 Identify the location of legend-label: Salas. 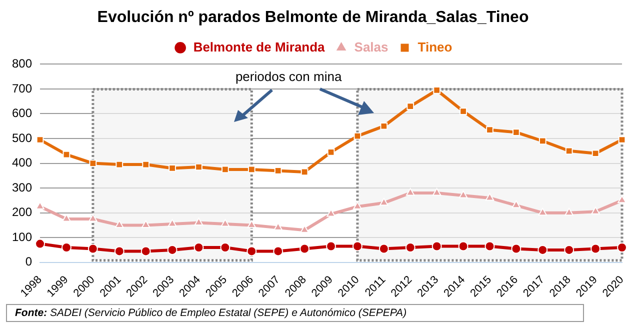
(371, 46).